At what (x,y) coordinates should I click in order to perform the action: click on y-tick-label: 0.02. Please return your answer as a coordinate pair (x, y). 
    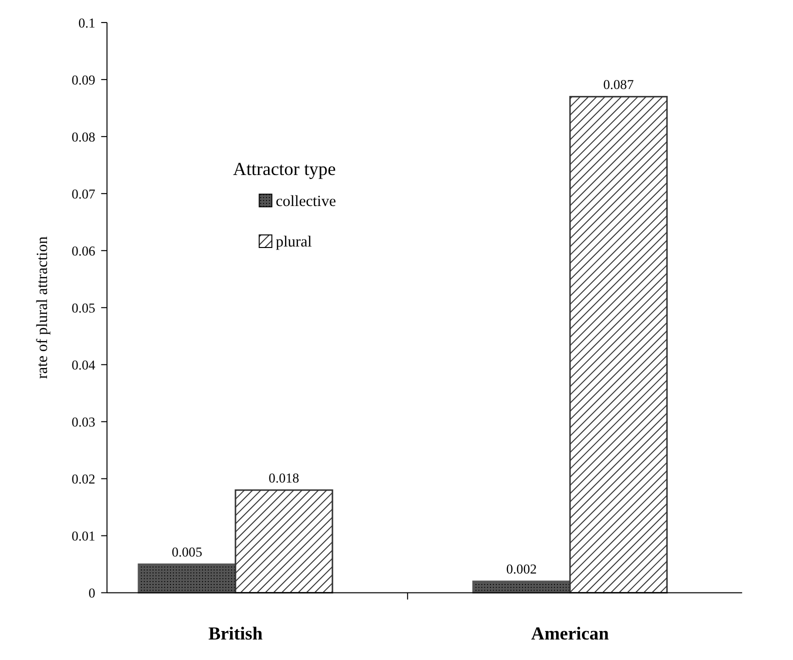
    Looking at the image, I should click on (84, 478).